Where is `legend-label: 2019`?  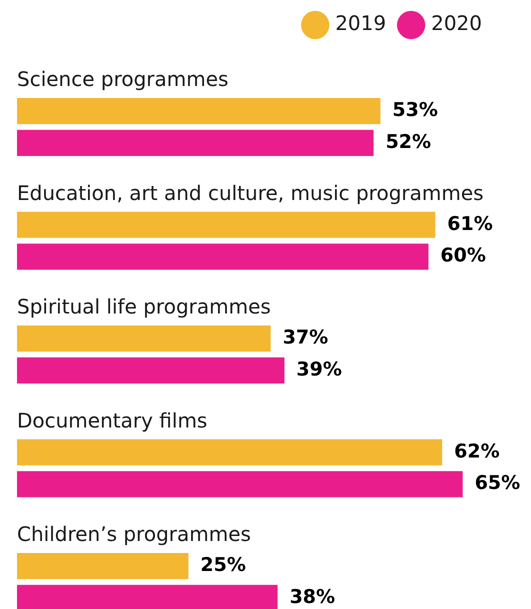 legend-label: 2019 is located at coordinates (360, 23).